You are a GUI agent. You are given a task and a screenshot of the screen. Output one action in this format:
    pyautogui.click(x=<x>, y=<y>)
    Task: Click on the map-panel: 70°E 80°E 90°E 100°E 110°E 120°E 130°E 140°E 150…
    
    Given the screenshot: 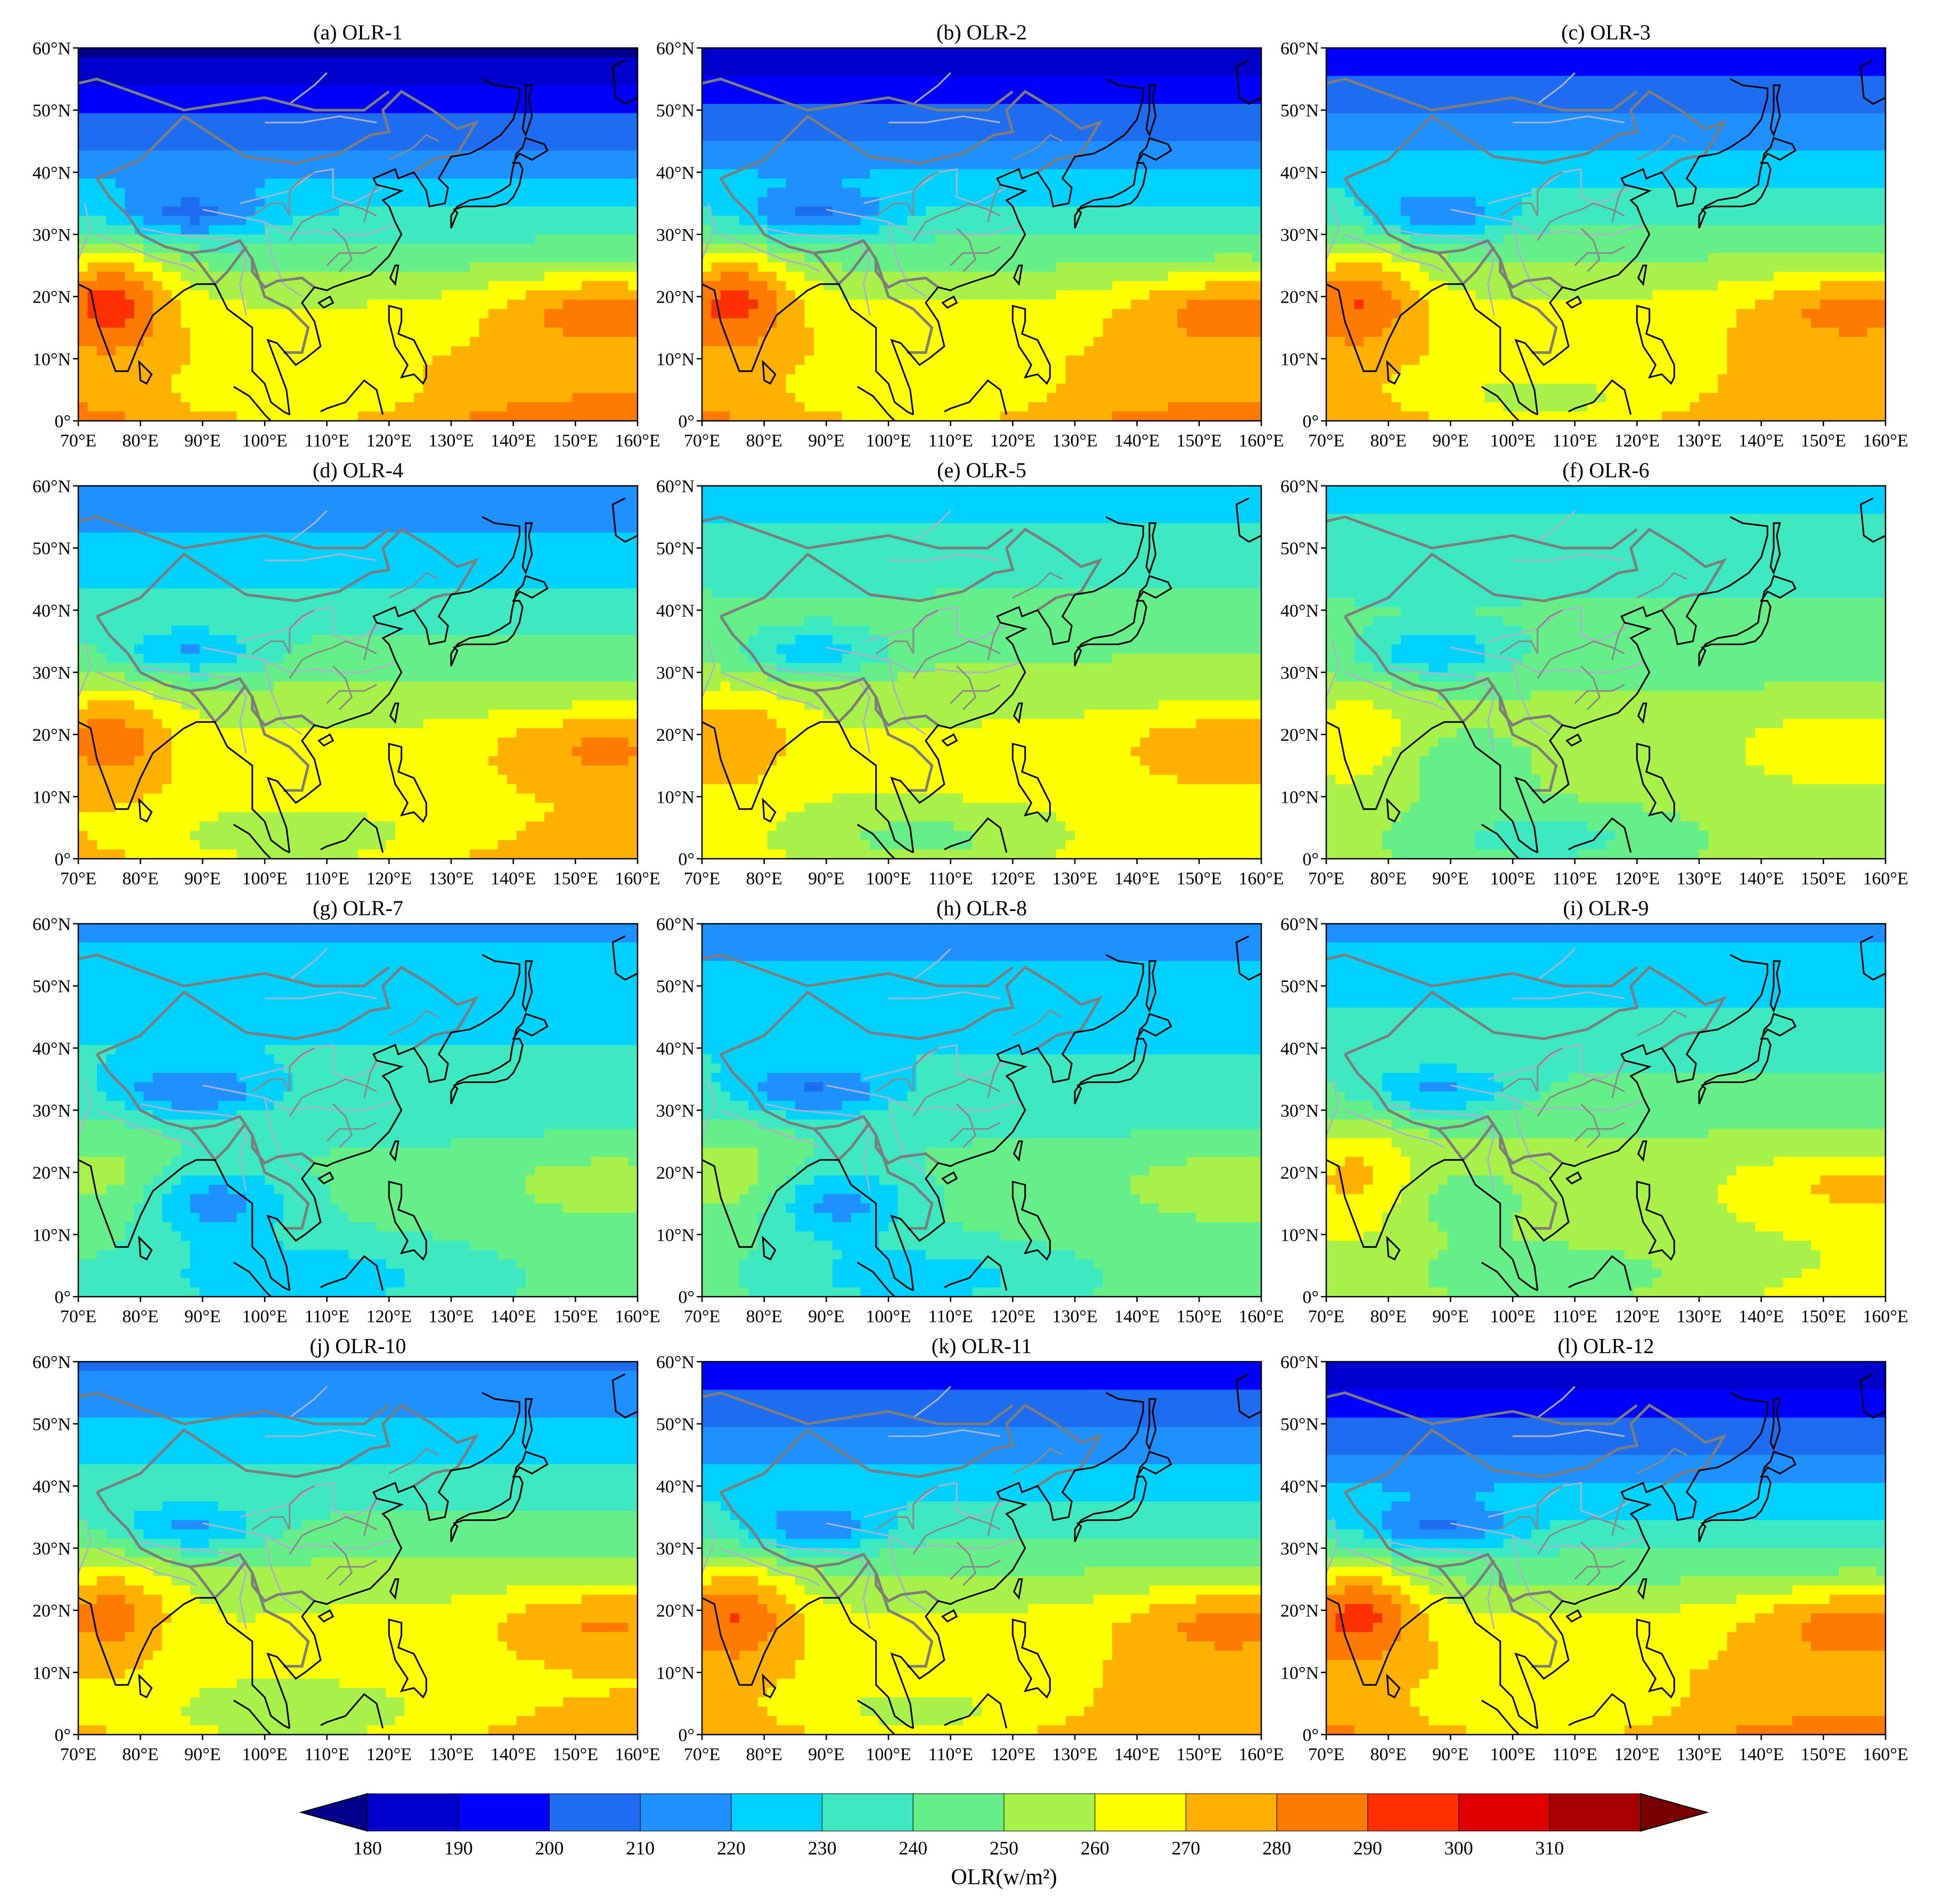 What is the action you would take?
    pyautogui.click(x=970, y=236)
    